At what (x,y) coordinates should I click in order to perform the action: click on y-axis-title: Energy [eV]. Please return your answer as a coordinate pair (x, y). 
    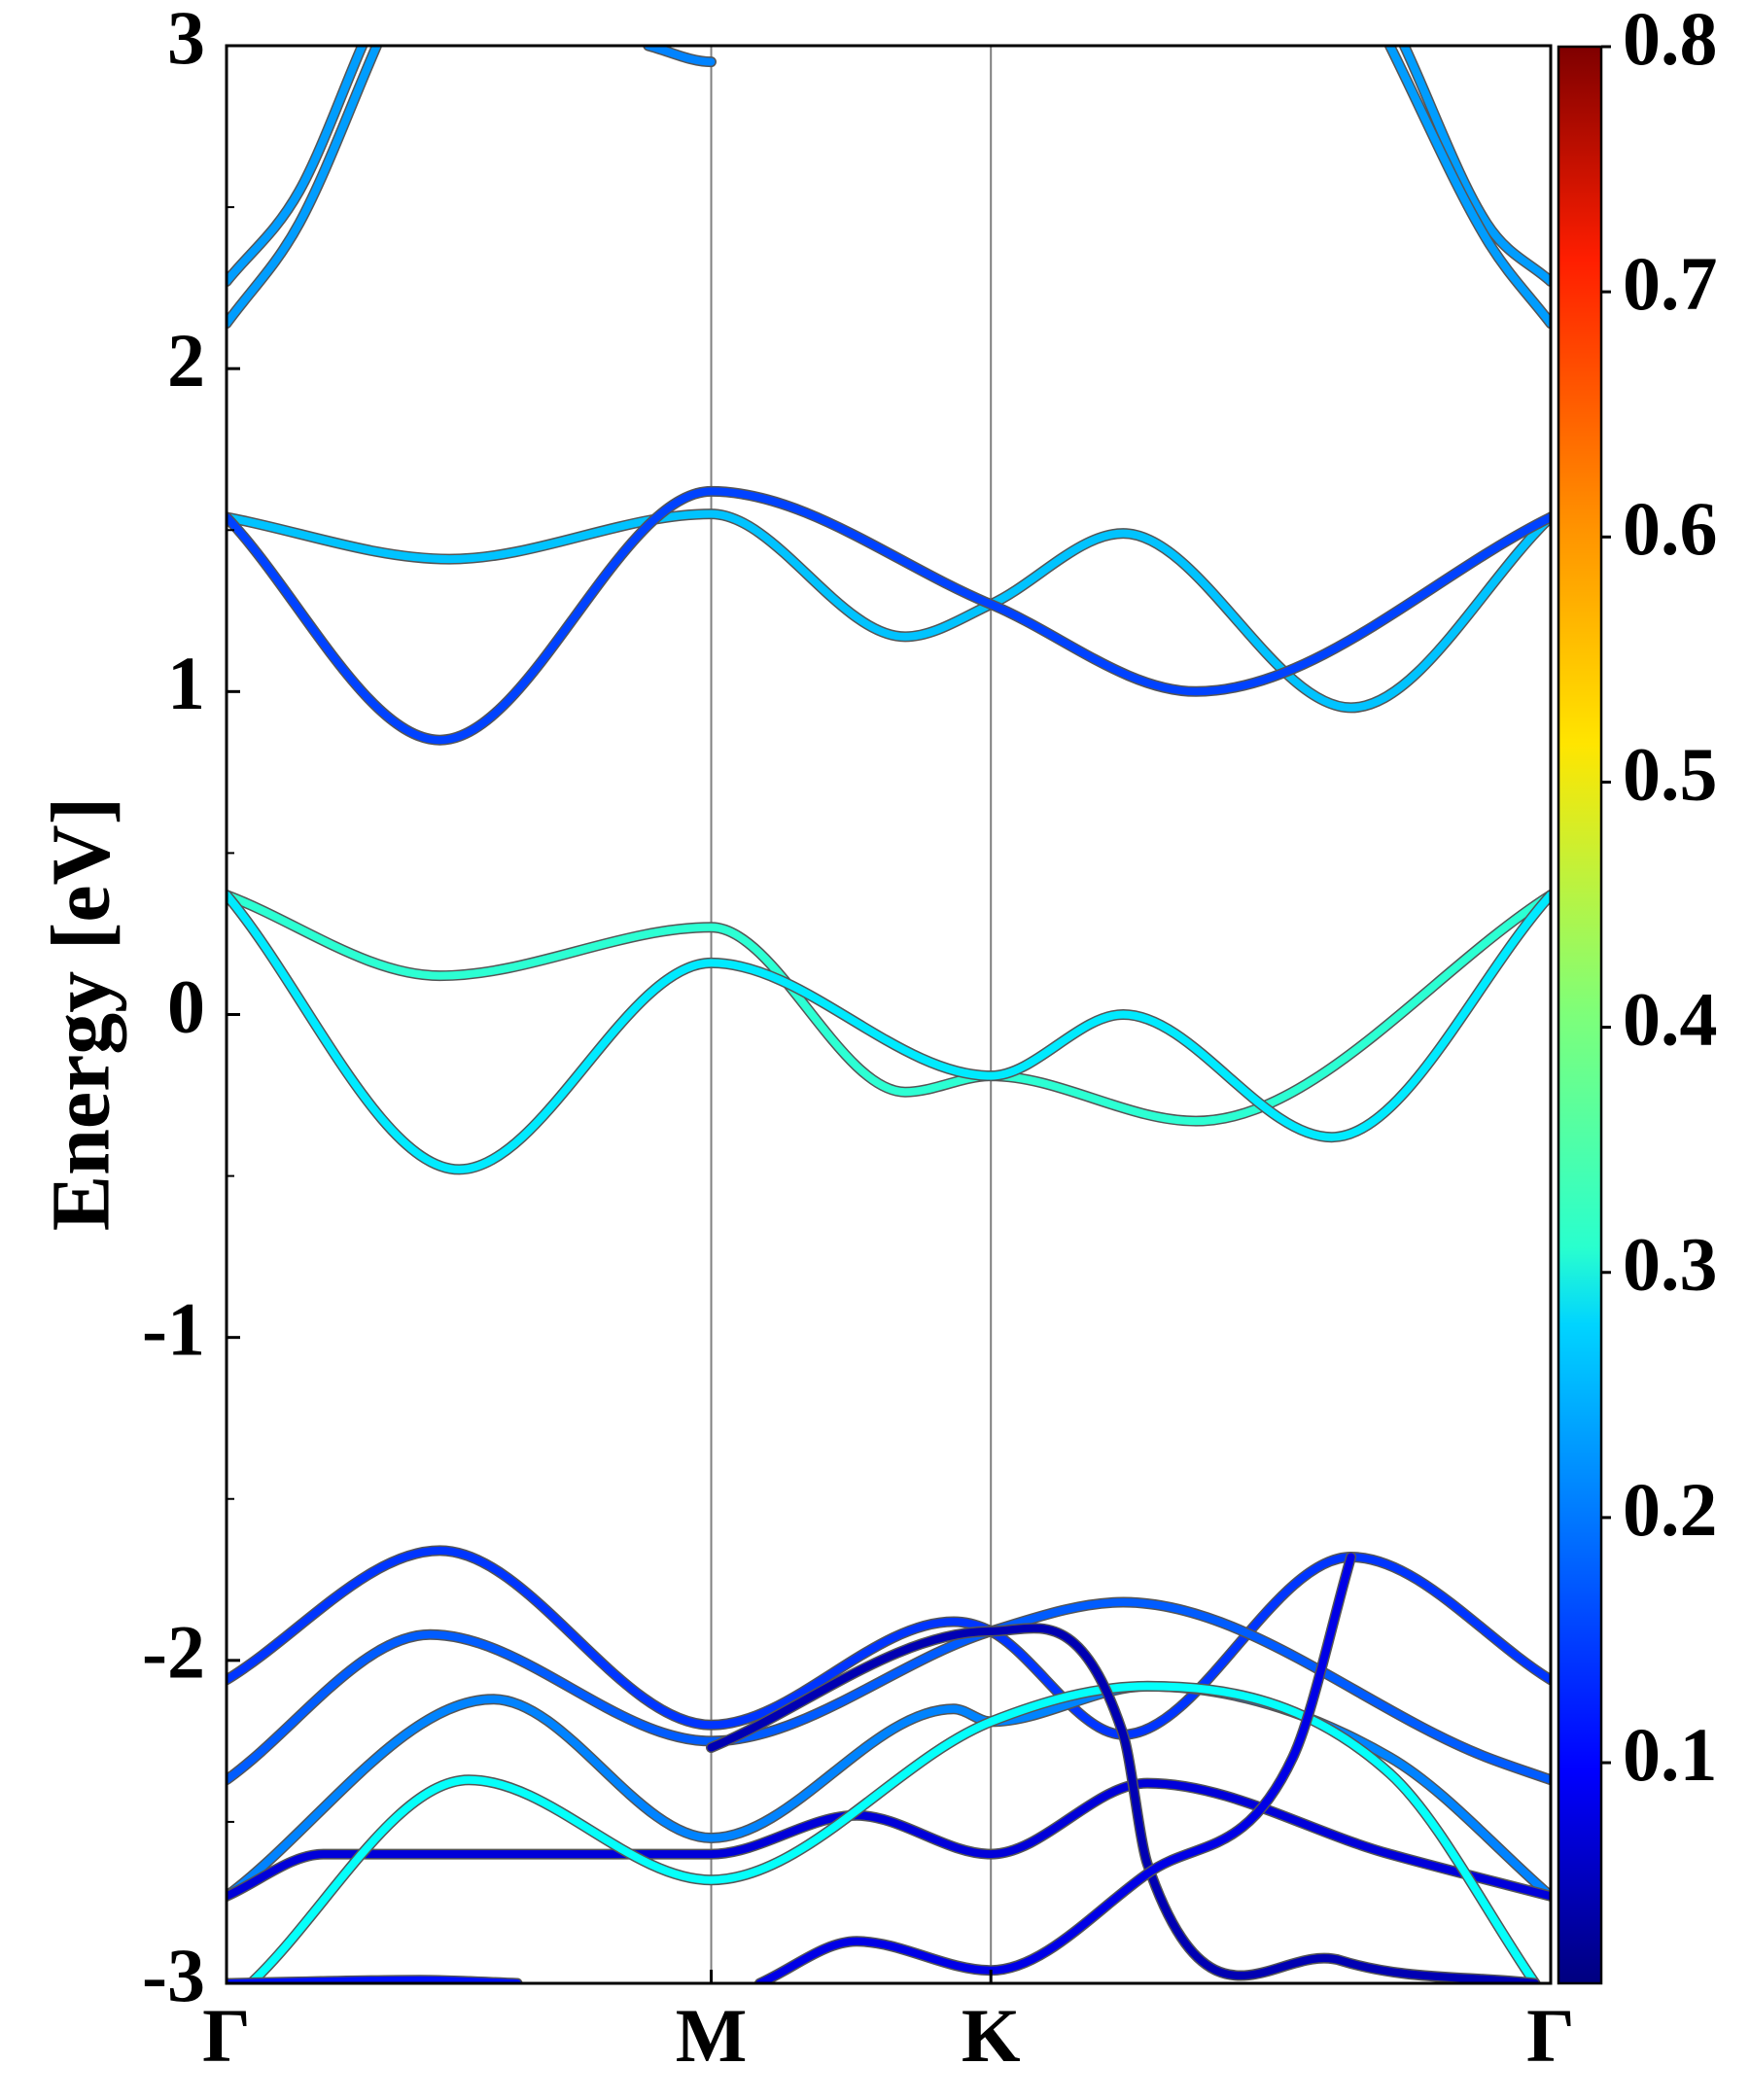
    Looking at the image, I should click on (80, 1014).